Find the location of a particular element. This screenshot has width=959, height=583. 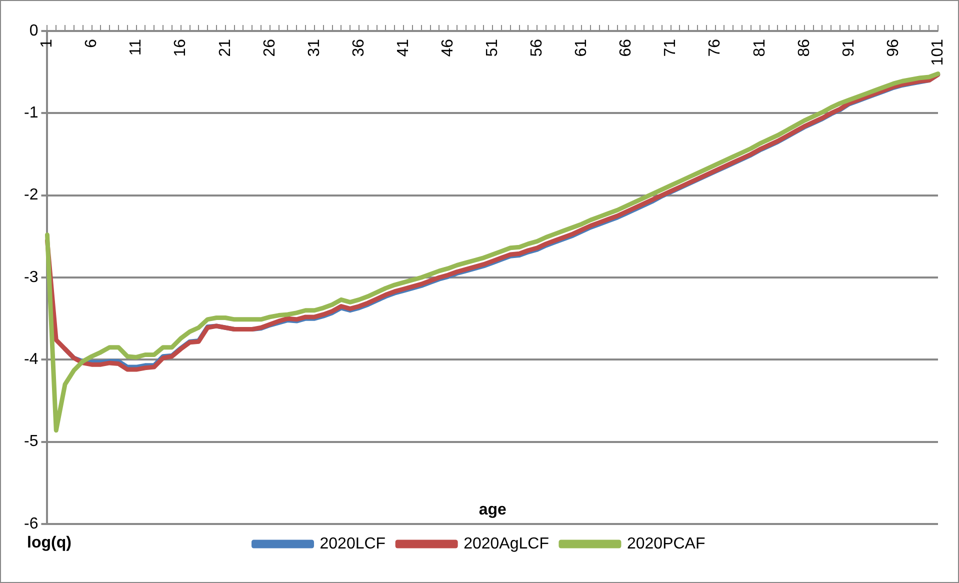

x-tick-label: 16 is located at coordinates (181, 47).